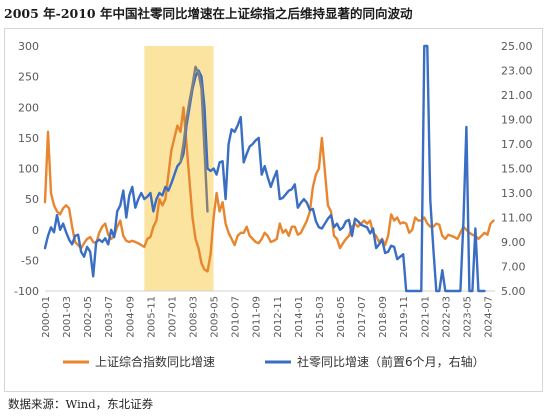  What do you see at coordinates (425, 317) in the screenshot?
I see `x-axis-tick-label: 2021-01` at bounding box center [425, 317].